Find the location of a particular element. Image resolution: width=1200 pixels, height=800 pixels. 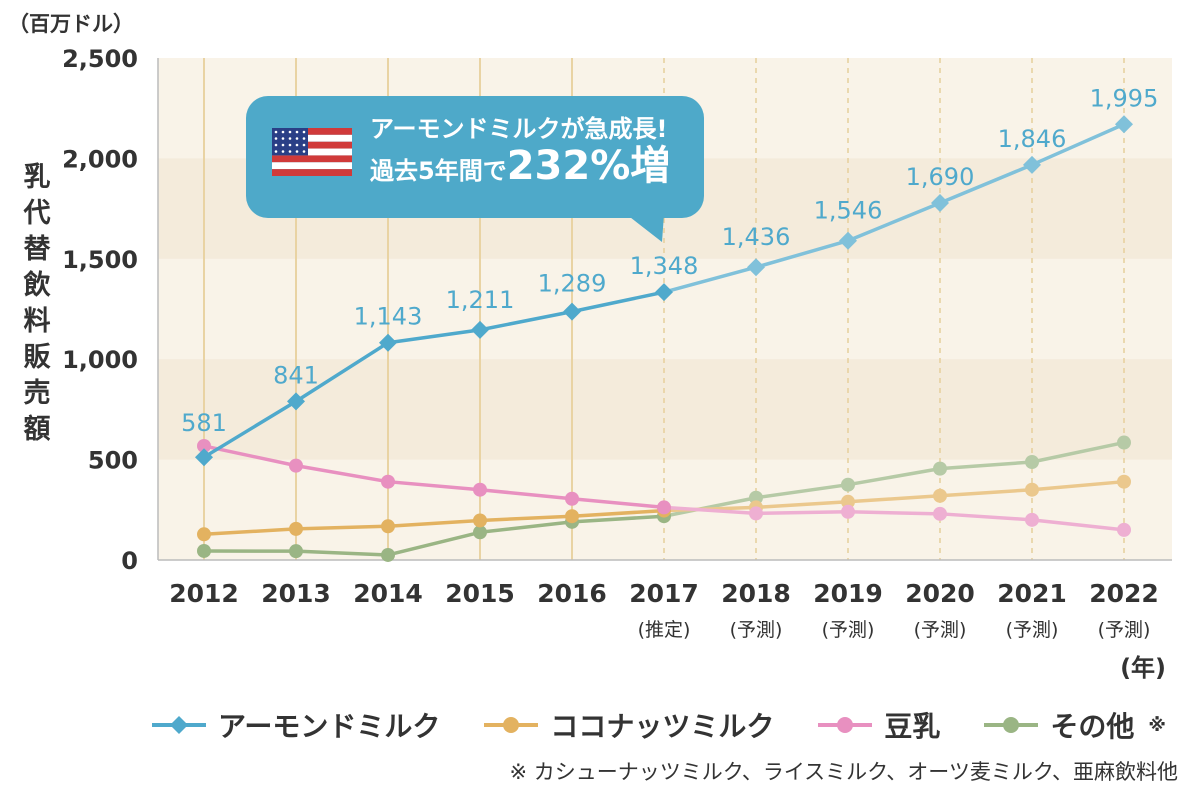

legend-label-soy: 豆乳 is located at coordinates (912, 726).